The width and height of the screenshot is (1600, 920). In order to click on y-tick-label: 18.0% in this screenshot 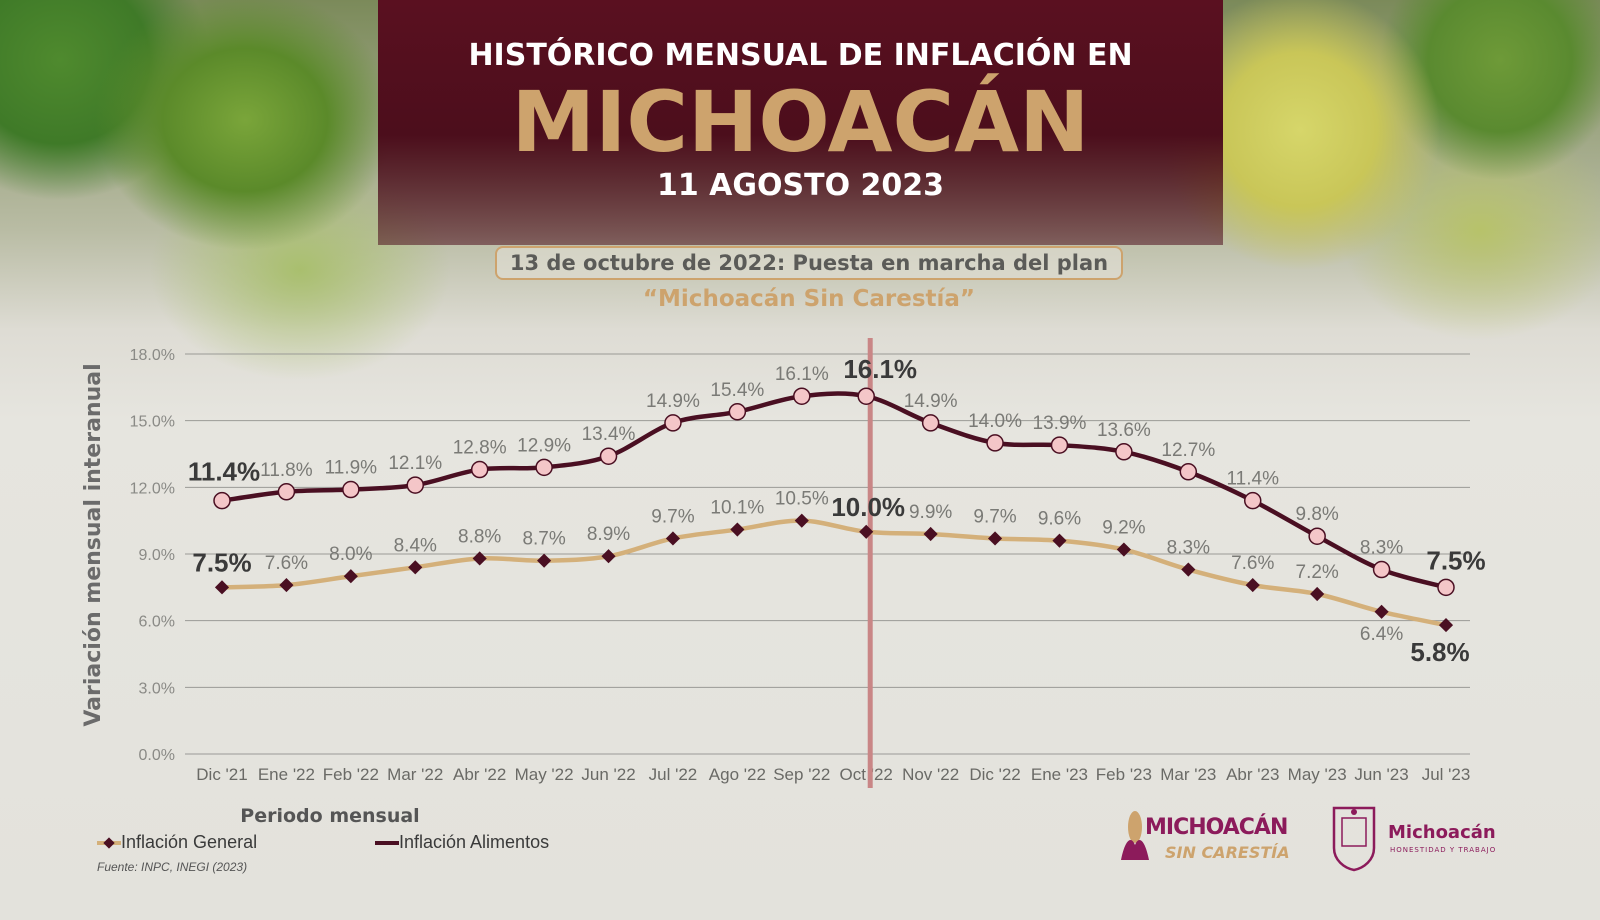, I will do `click(152, 355)`.